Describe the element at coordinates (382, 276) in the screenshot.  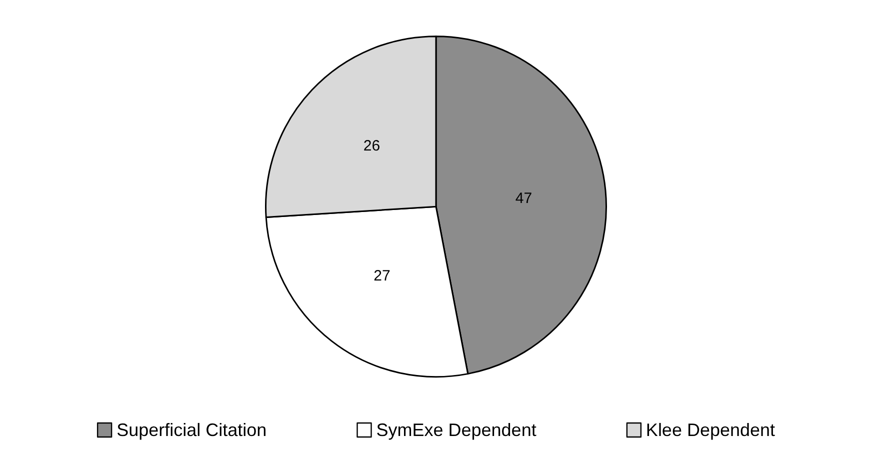
I see `data-label: 27` at that location.